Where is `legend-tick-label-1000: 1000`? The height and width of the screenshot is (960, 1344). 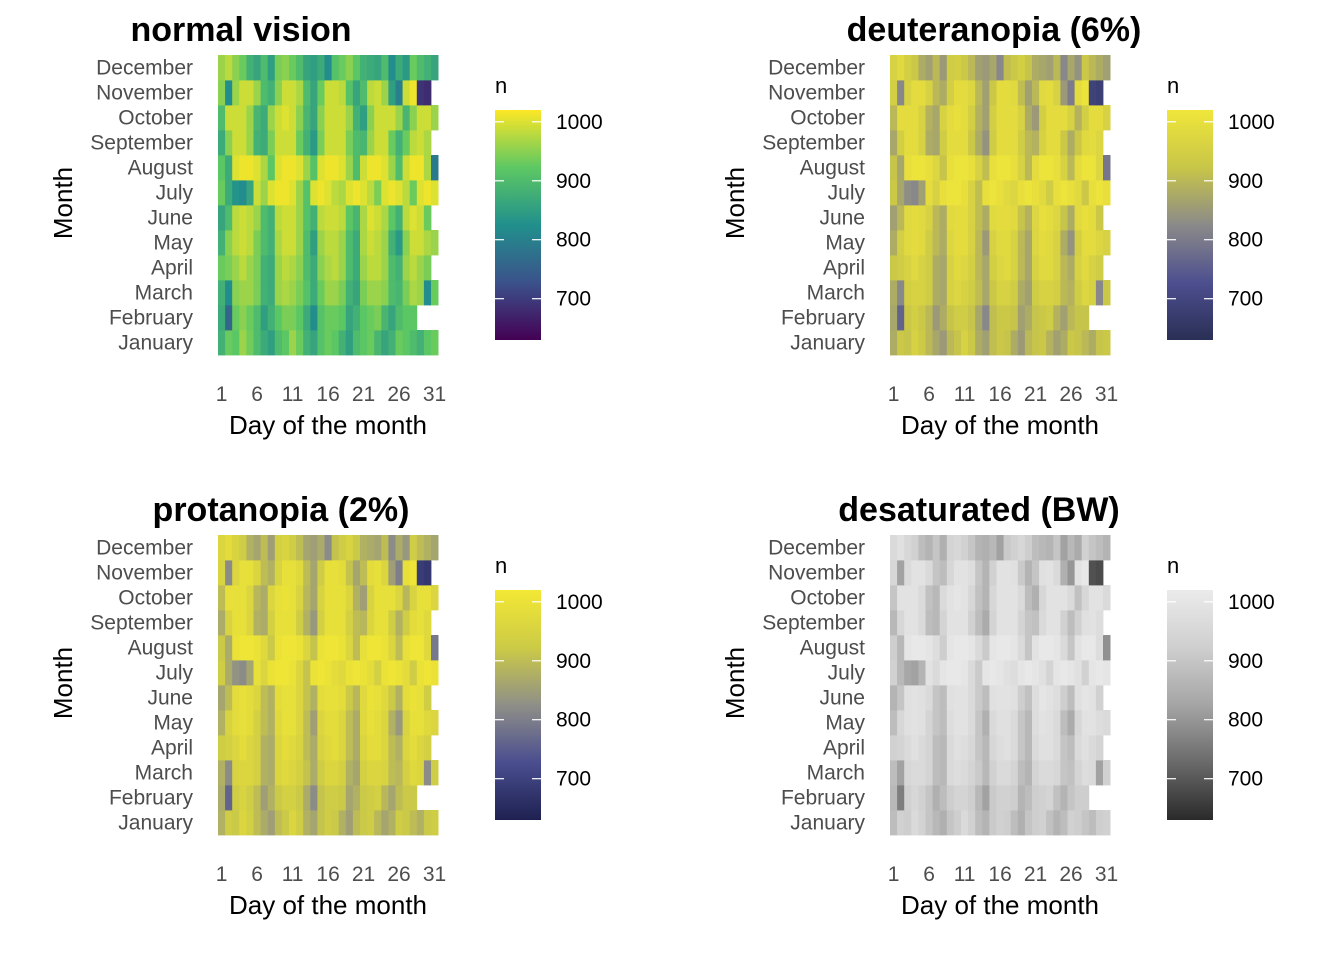 legend-tick-label-1000: 1000 is located at coordinates (1251, 122).